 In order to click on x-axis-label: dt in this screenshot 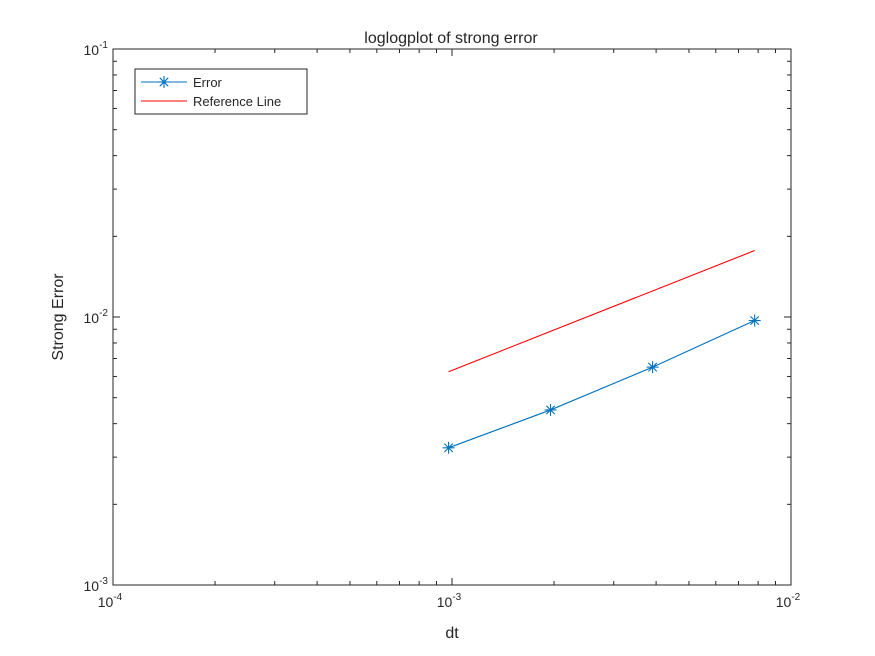, I will do `click(452, 633)`.